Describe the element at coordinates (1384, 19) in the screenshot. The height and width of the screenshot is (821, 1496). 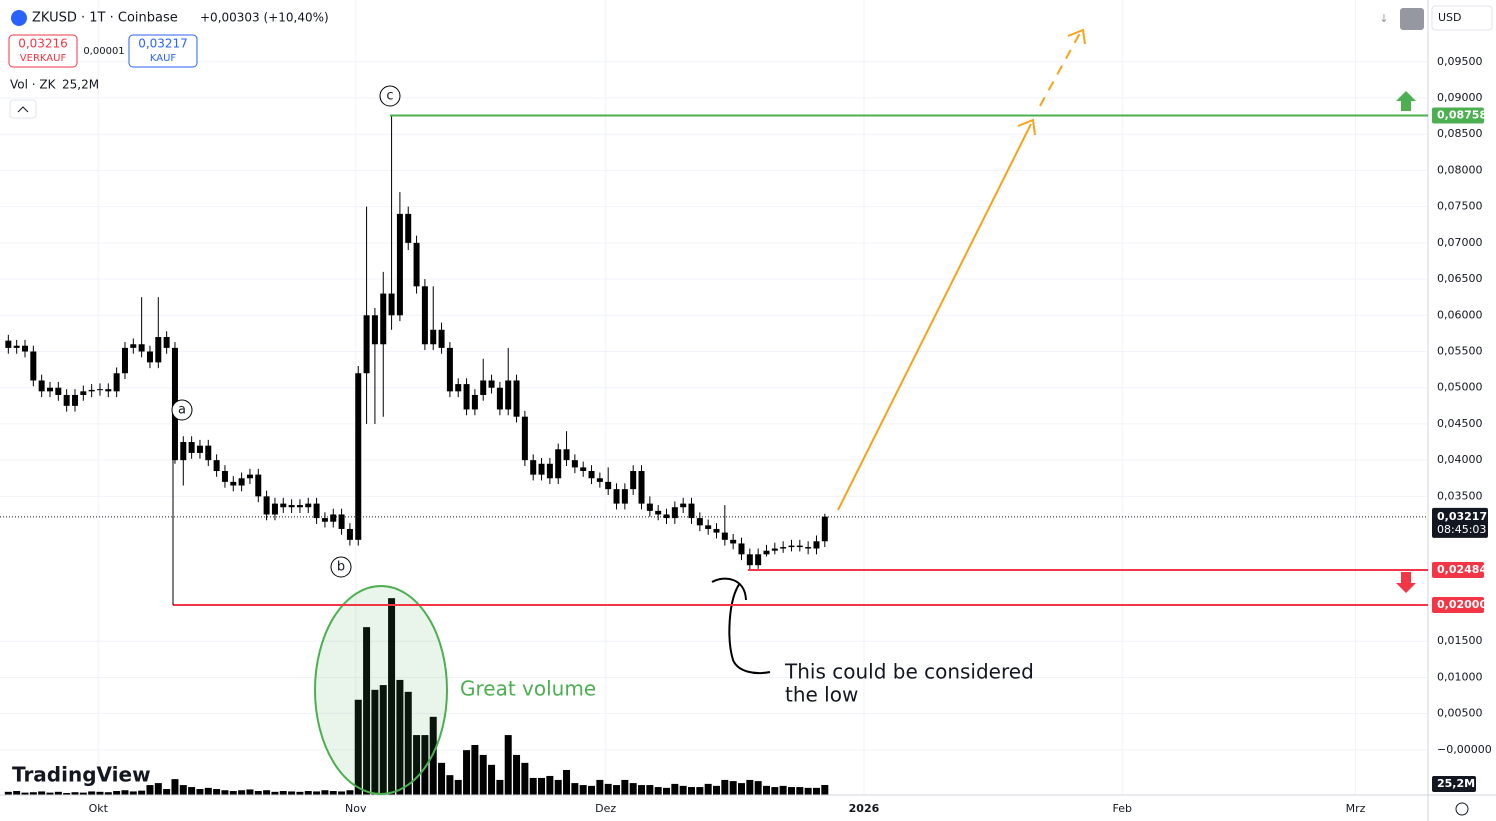
I see `download-button` at that location.